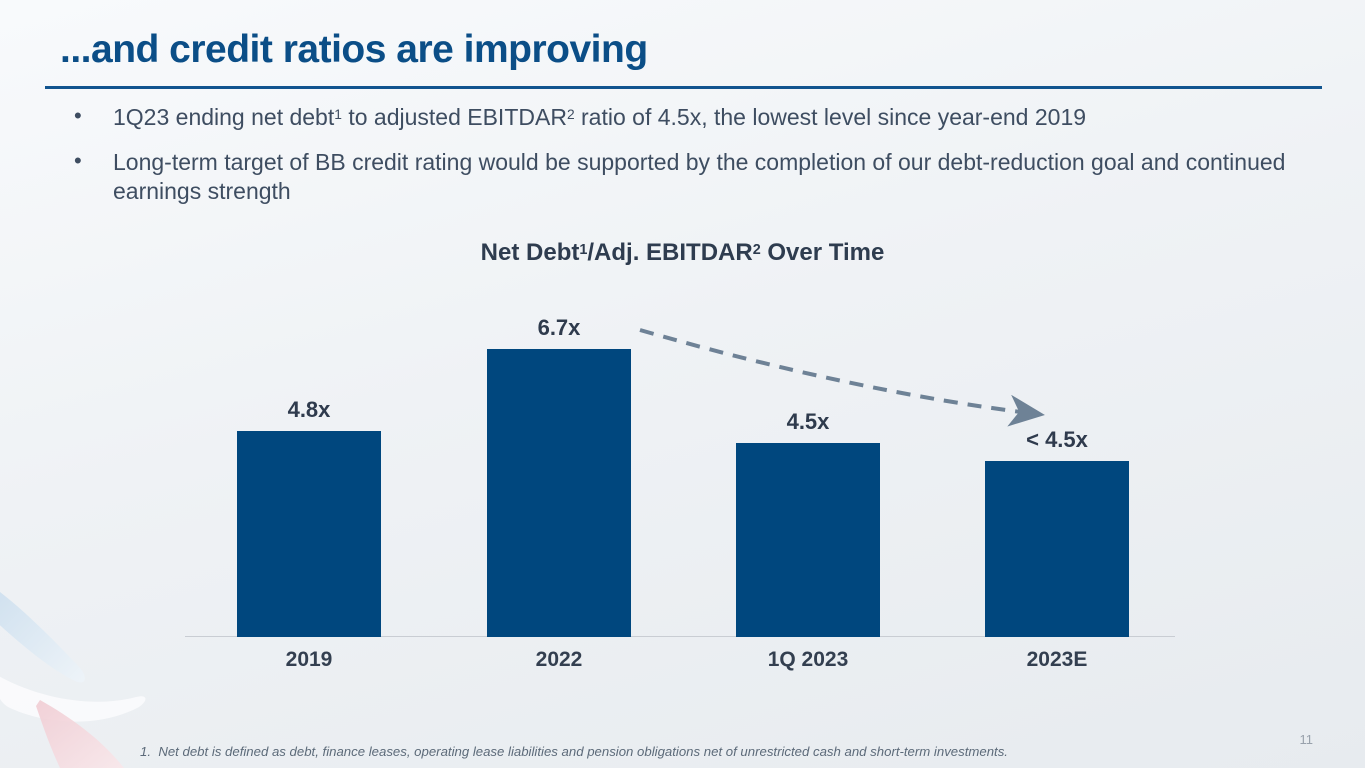 Image resolution: width=1365 pixels, height=768 pixels. What do you see at coordinates (309, 659) in the screenshot?
I see `x-axis-label: 2019` at bounding box center [309, 659].